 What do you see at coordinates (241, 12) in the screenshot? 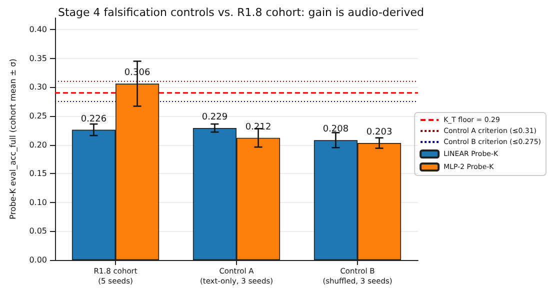
I see `chart-title: Stage 4 falsification controls vs. R1.8 cohort: gain is audio-derived` at bounding box center [241, 12].